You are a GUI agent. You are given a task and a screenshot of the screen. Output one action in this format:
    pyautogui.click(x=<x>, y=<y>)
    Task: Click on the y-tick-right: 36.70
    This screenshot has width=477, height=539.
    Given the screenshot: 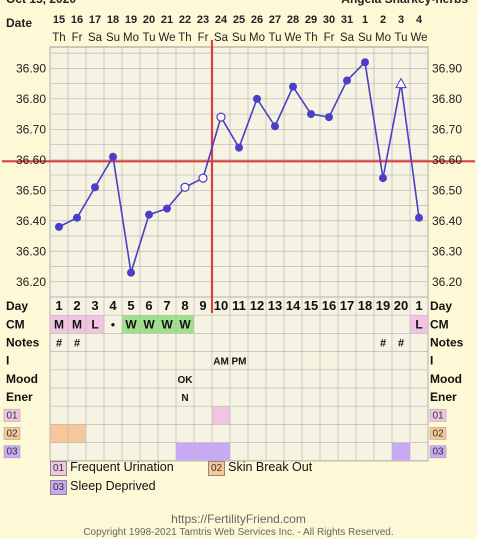 What is the action you would take?
    pyautogui.click(x=447, y=129)
    